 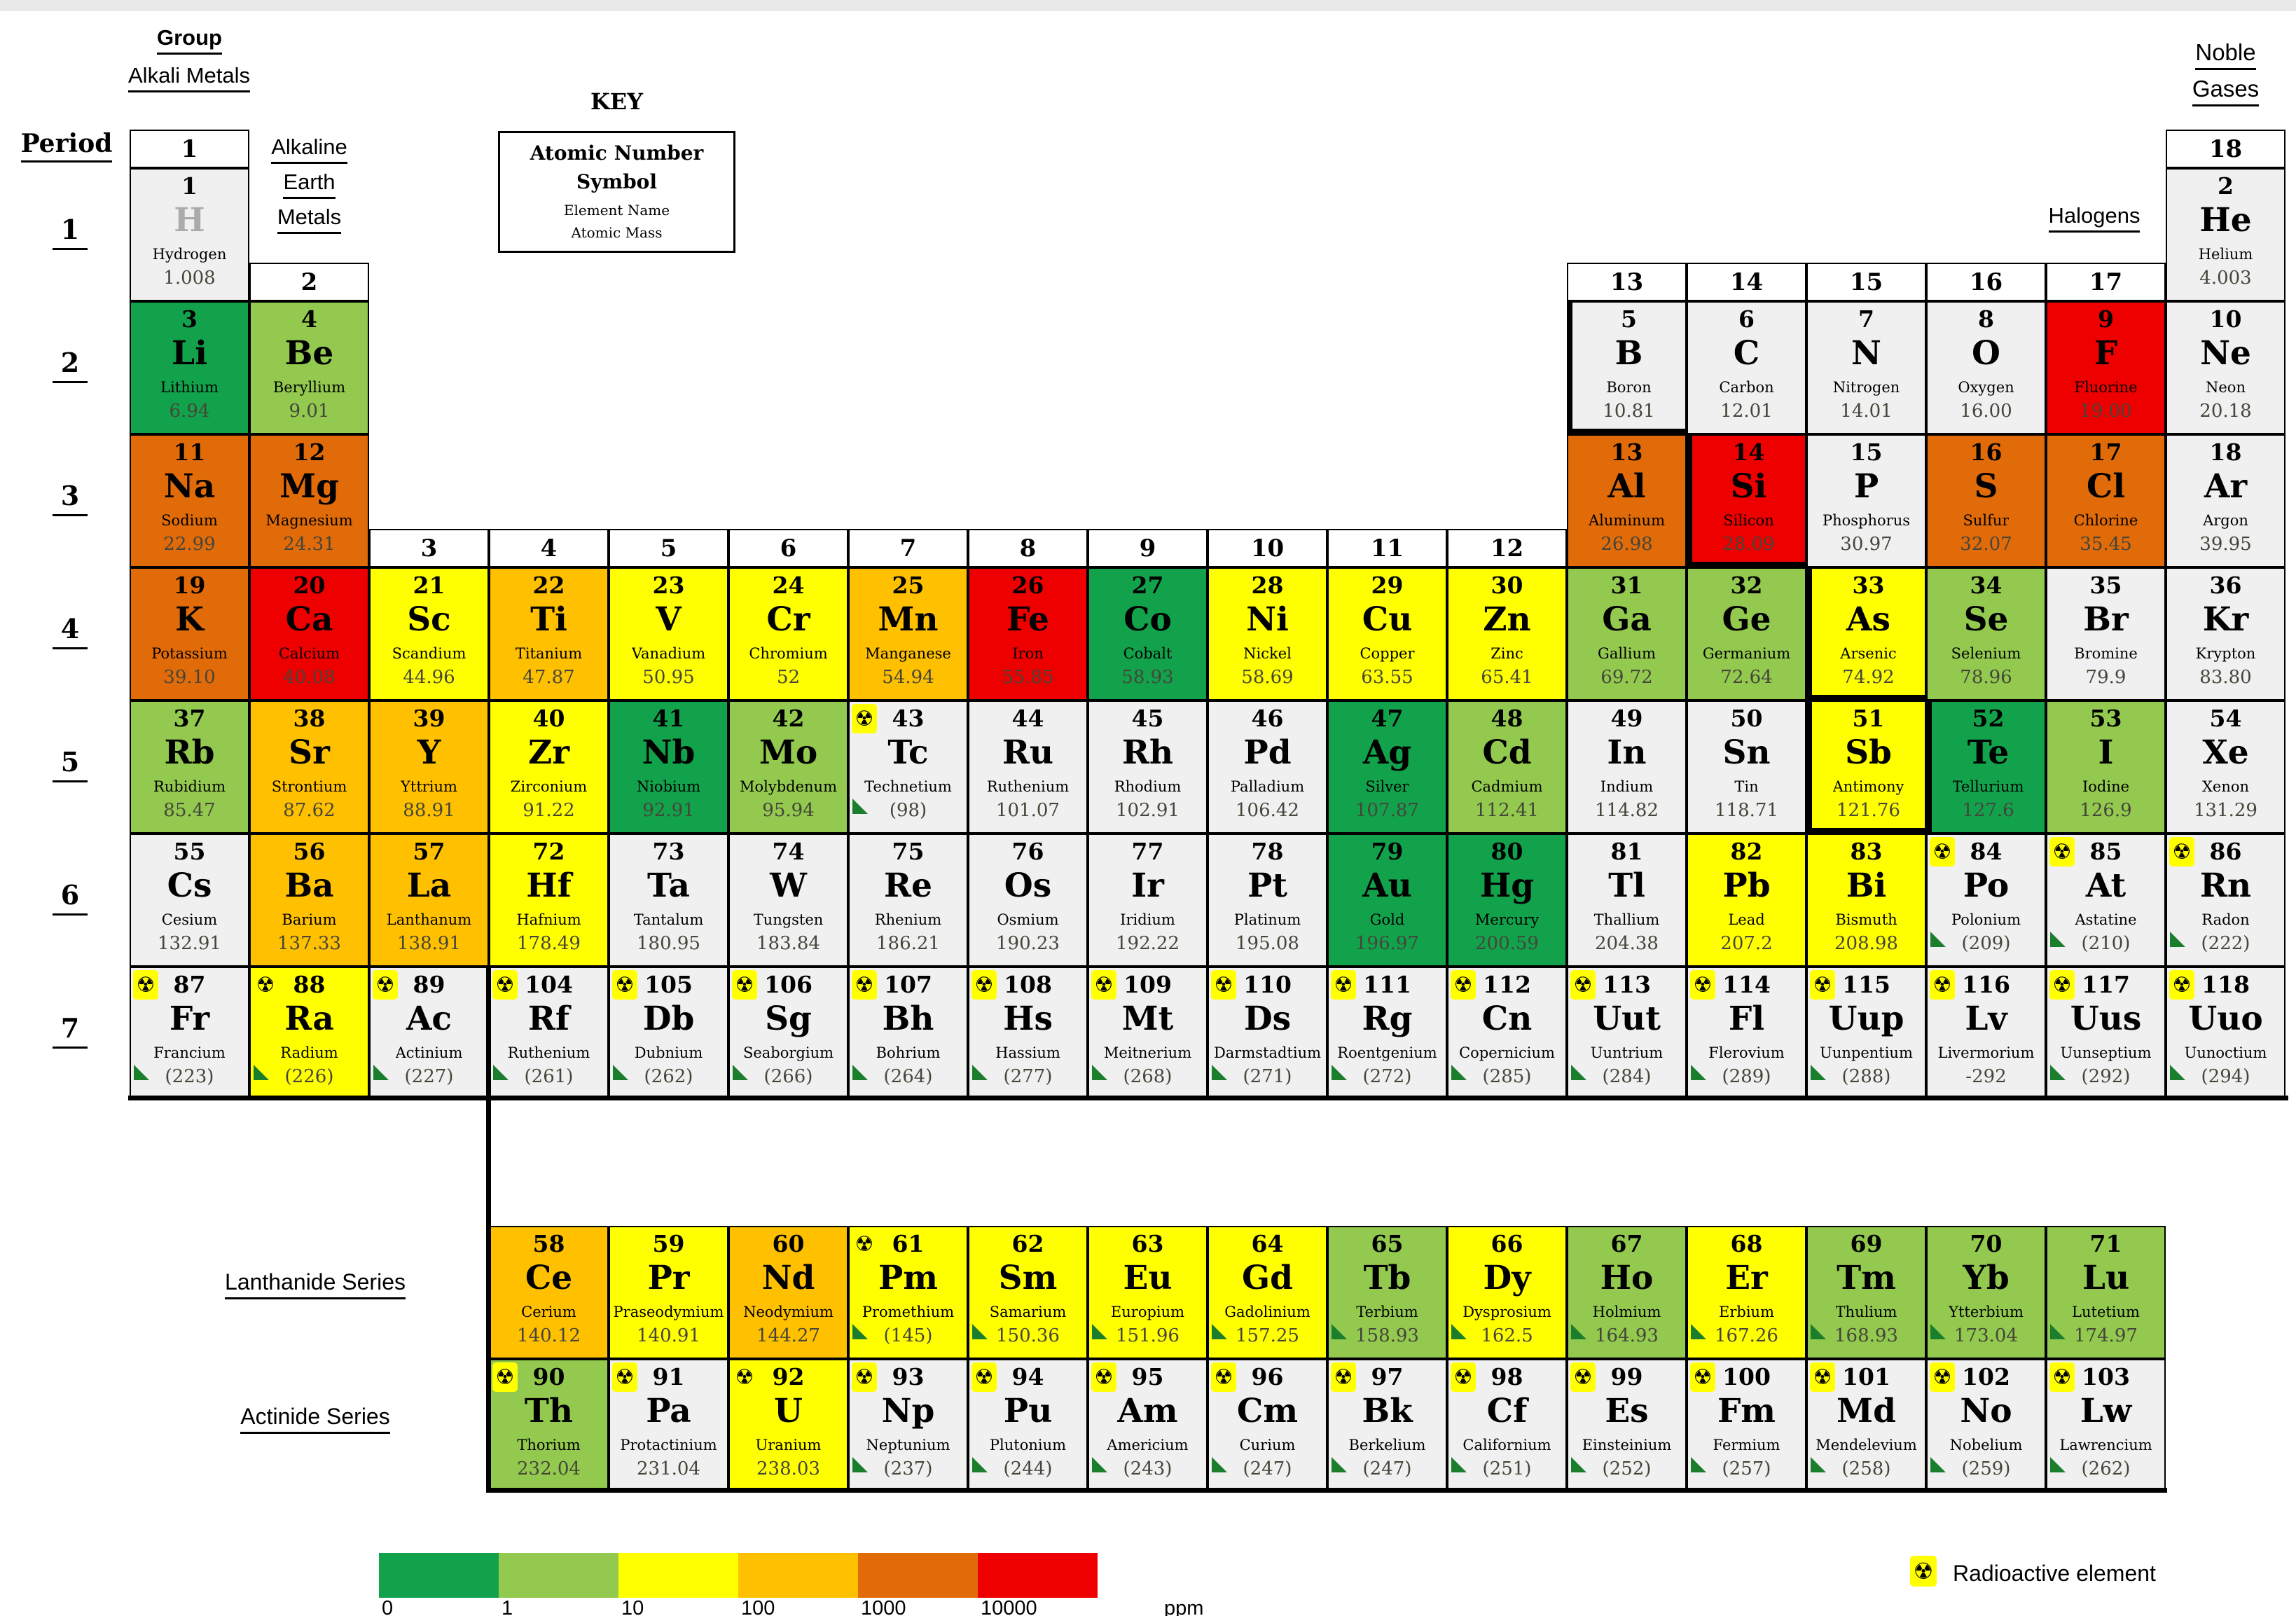 I want to click on element-symbol: Pr, so click(x=668, y=1278).